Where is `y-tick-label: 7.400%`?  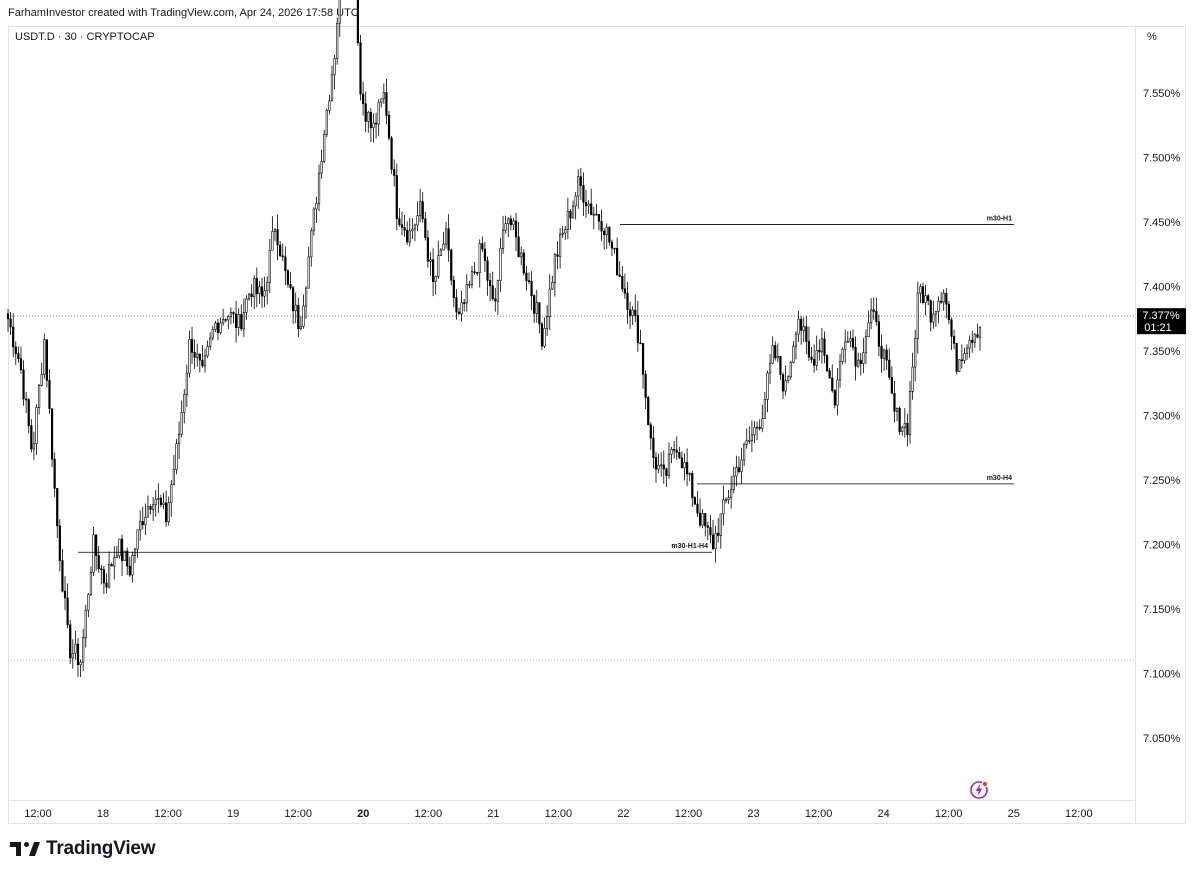
y-tick-label: 7.400% is located at coordinates (1162, 288).